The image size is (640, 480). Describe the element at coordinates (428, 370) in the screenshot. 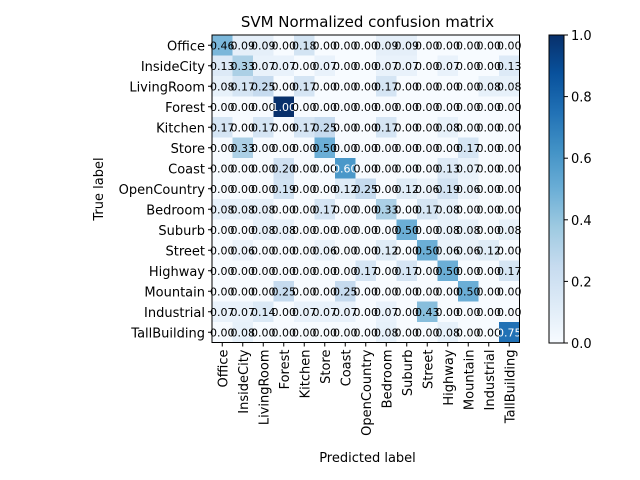

I see `x-tick-label: Street` at that location.